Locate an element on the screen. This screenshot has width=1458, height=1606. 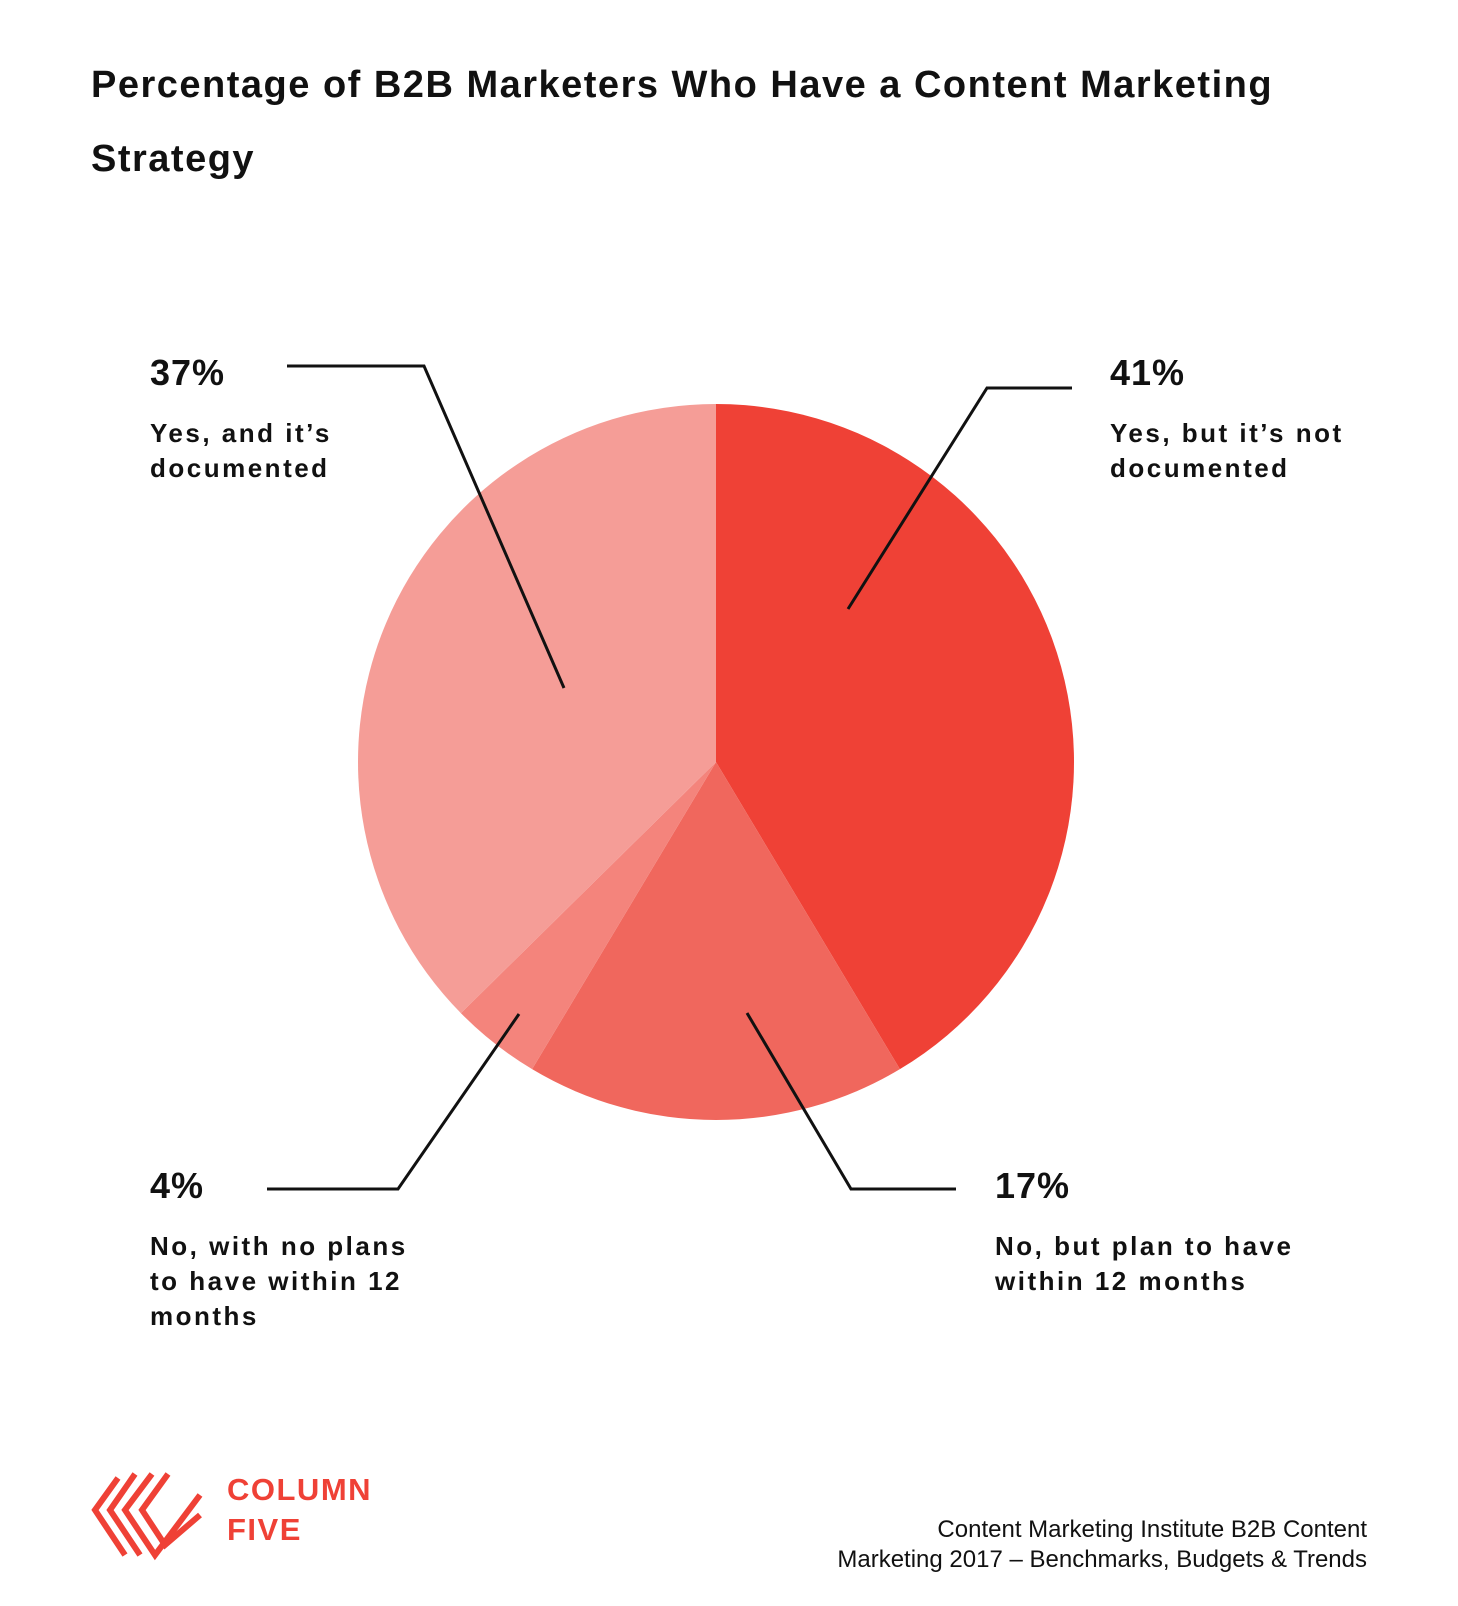
source-line: Content Marketing Institute B2B Content is located at coordinates (1152, 1529).